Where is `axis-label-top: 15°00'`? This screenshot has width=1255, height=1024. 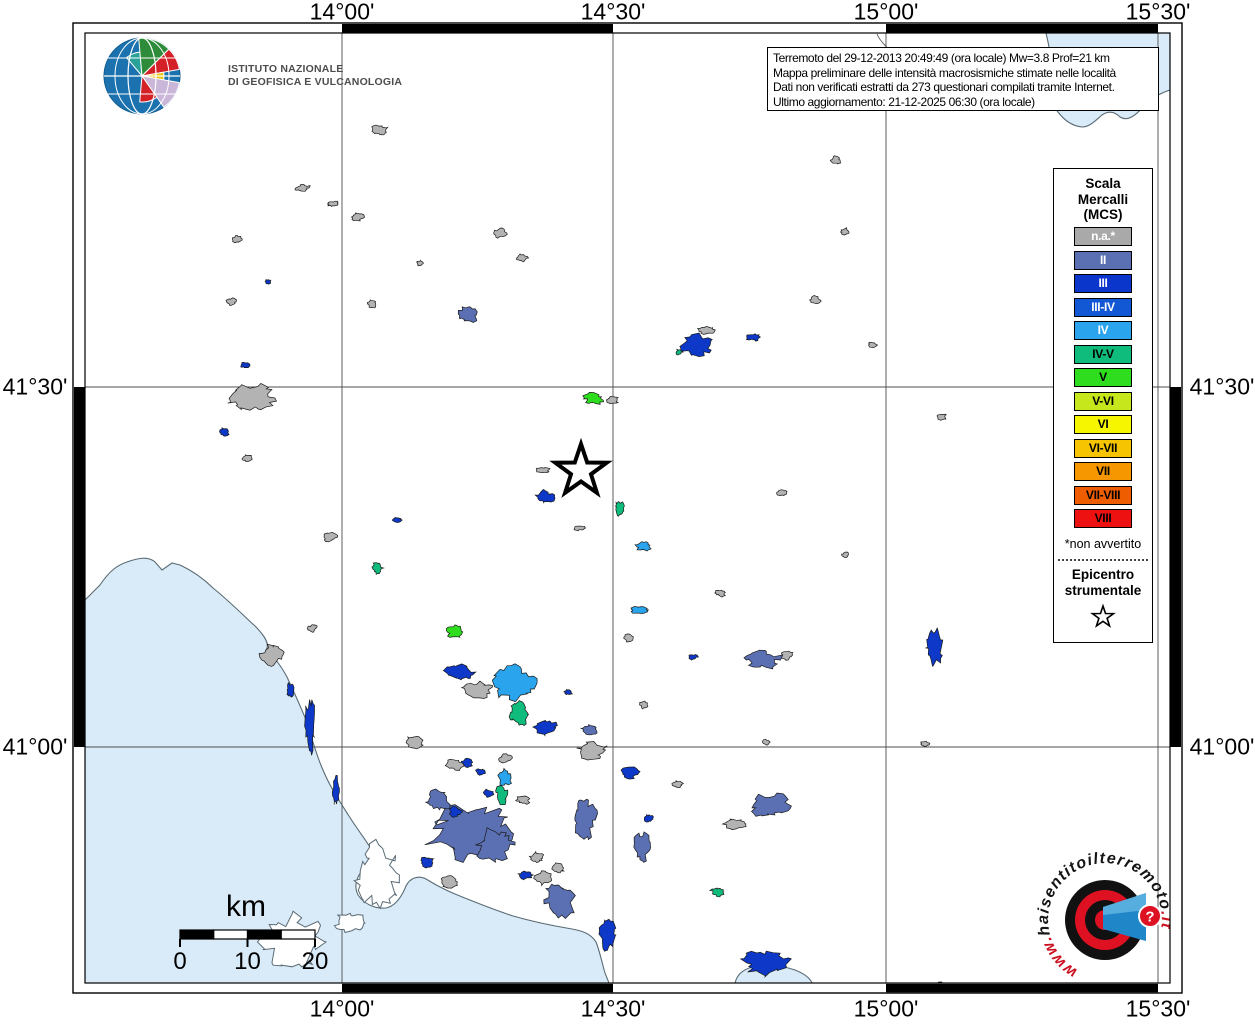
axis-label-top: 15°00' is located at coordinates (886, 12).